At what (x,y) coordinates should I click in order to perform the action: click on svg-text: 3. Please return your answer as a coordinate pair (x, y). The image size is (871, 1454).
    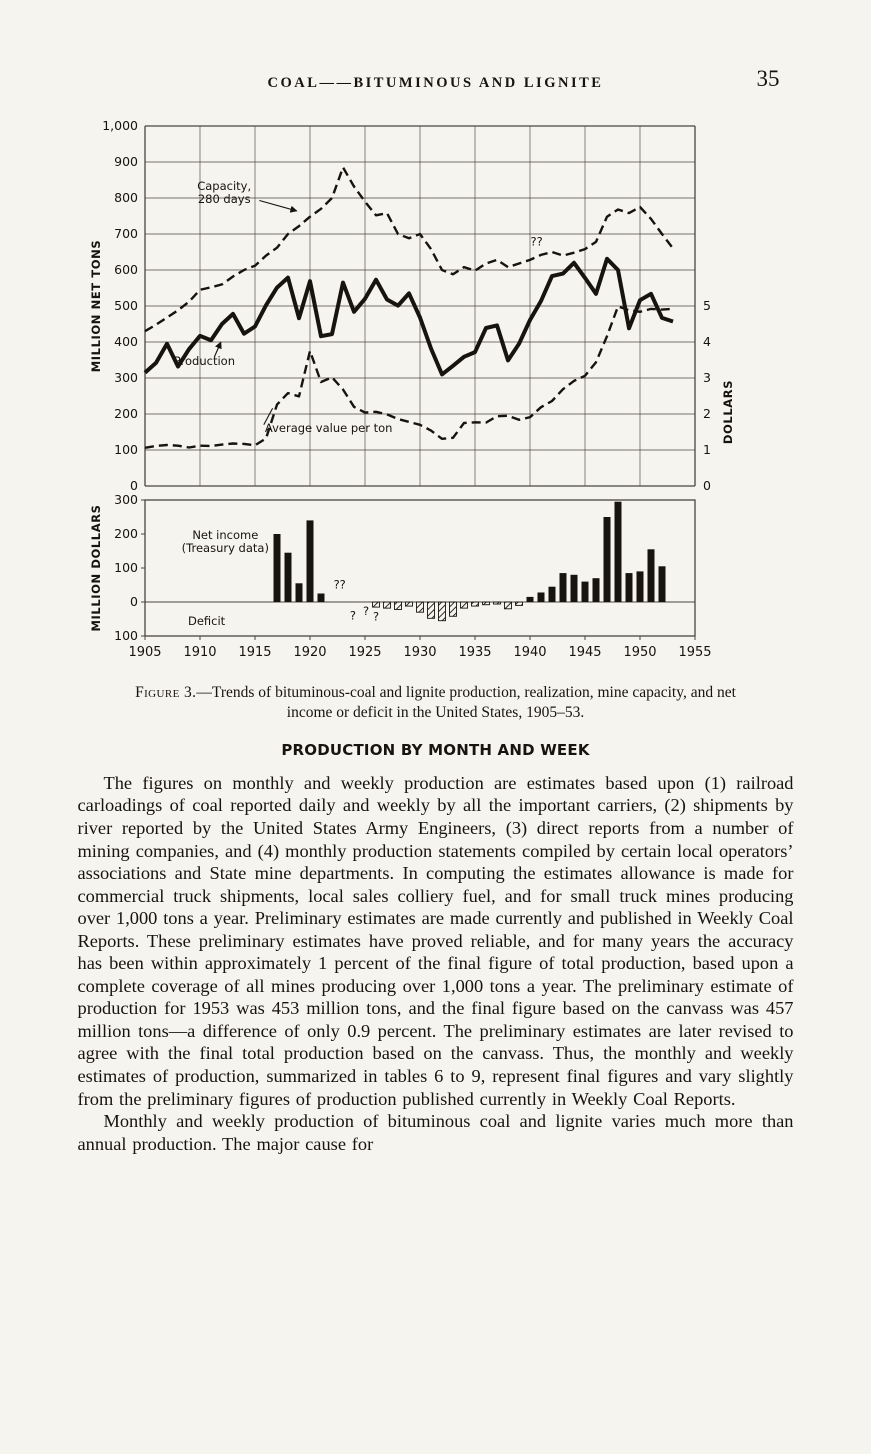
    Looking at the image, I should click on (707, 377).